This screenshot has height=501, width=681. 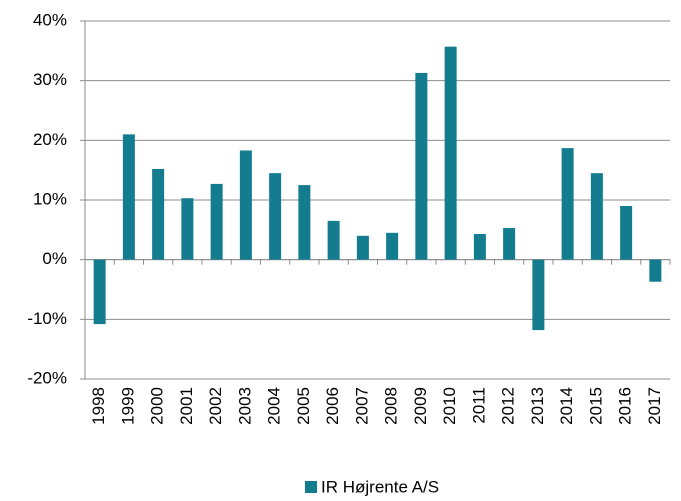 What do you see at coordinates (391, 406) in the screenshot?
I see `x-tick-label: 2008` at bounding box center [391, 406].